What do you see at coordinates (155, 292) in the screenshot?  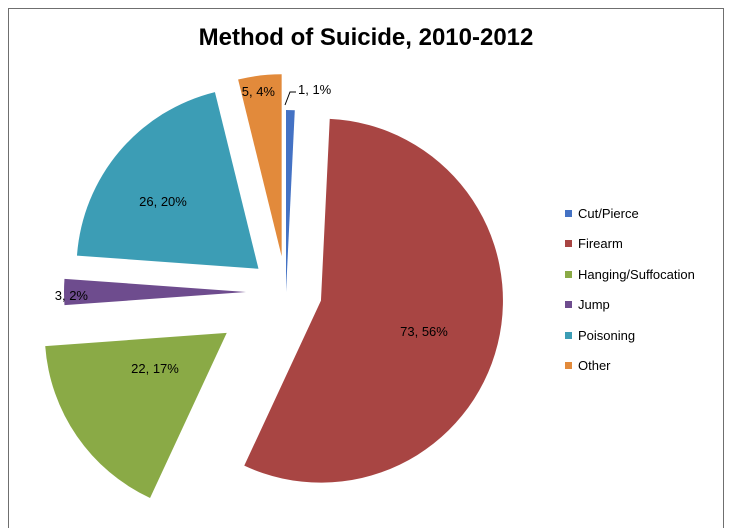 I see `pie-slice-jump` at bounding box center [155, 292].